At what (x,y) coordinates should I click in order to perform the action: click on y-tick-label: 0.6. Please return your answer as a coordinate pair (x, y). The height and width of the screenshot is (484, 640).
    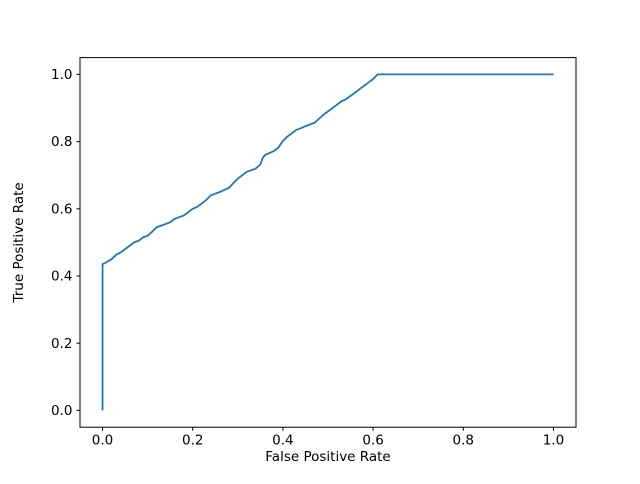
    Looking at the image, I should click on (61, 209).